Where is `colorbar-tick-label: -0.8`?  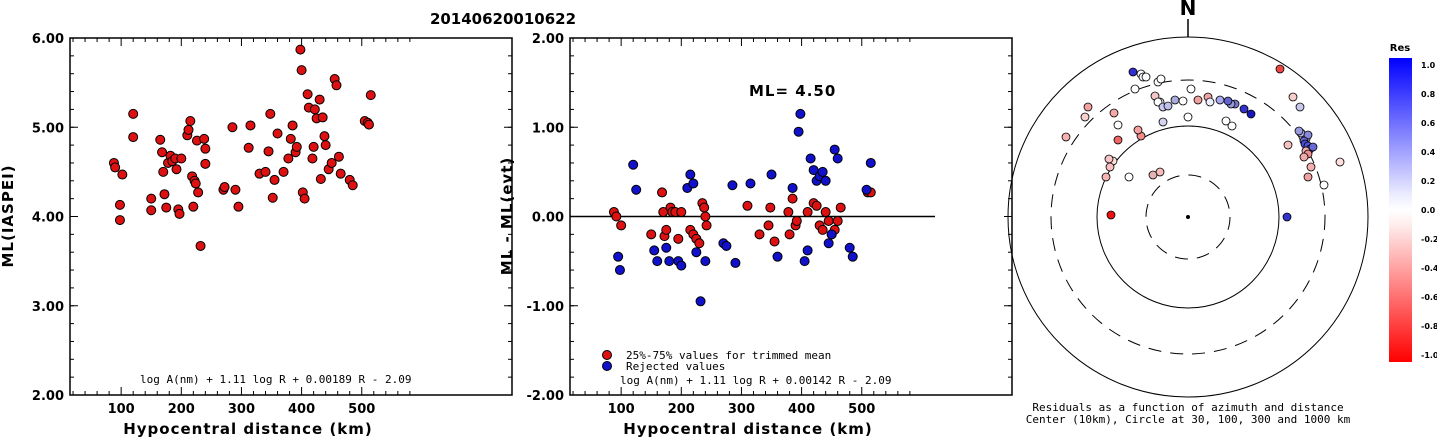
colorbar-tick-label: -0.8 is located at coordinates (1429, 326).